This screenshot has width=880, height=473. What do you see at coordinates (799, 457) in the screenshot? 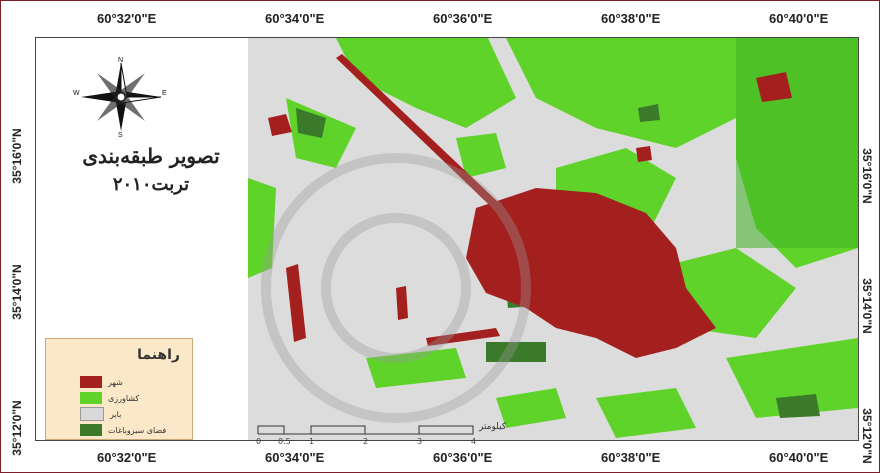
I see `bottom-longitude-label: 60°40'0"E` at bounding box center [799, 457].